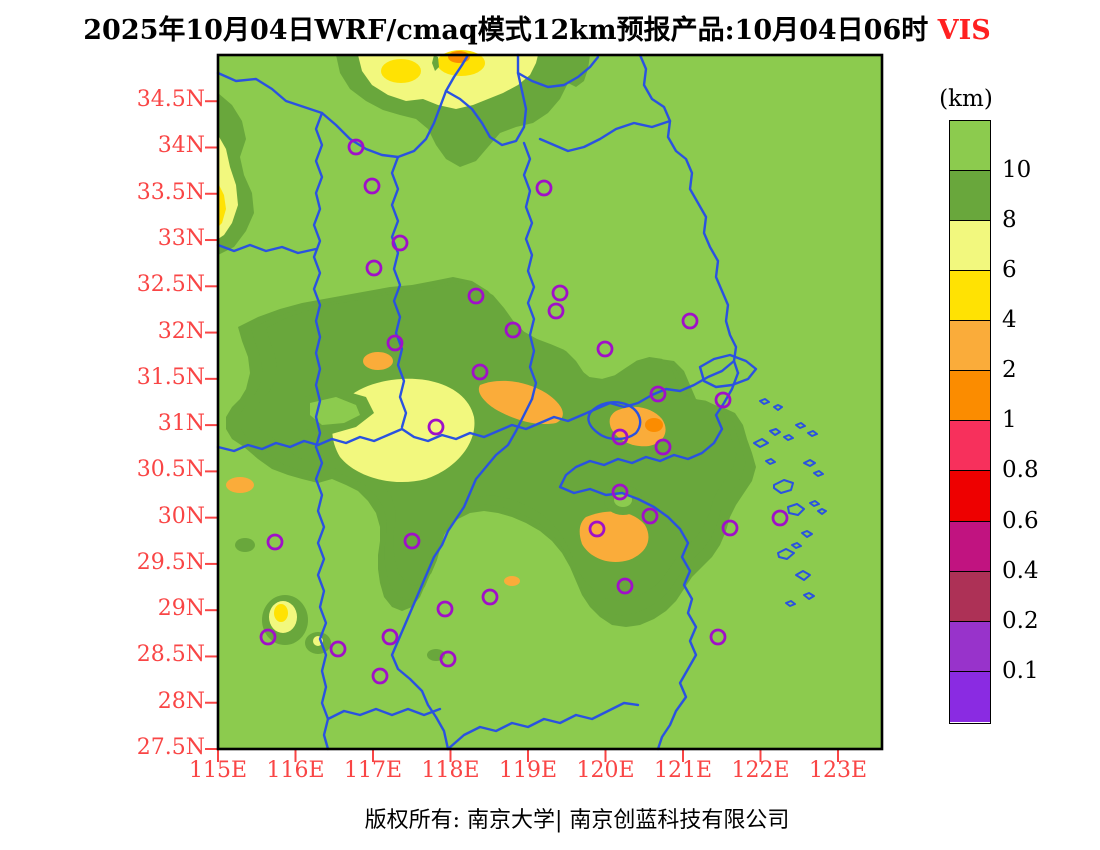 The width and height of the screenshot is (1100, 850). What do you see at coordinates (1020, 520) in the screenshot?
I see `legend-tick-label: 0.6` at bounding box center [1020, 520].